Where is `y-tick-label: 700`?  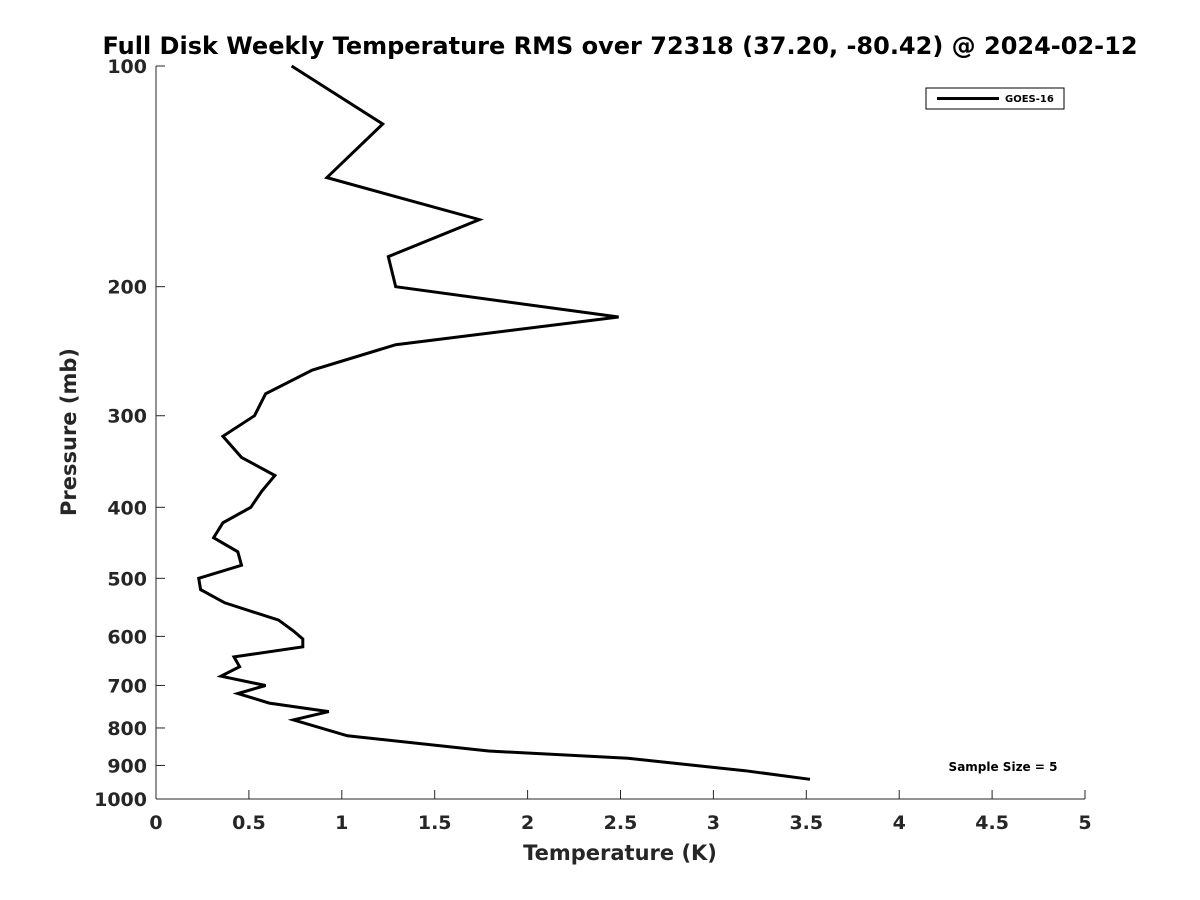
y-tick-label: 700 is located at coordinates (127, 686).